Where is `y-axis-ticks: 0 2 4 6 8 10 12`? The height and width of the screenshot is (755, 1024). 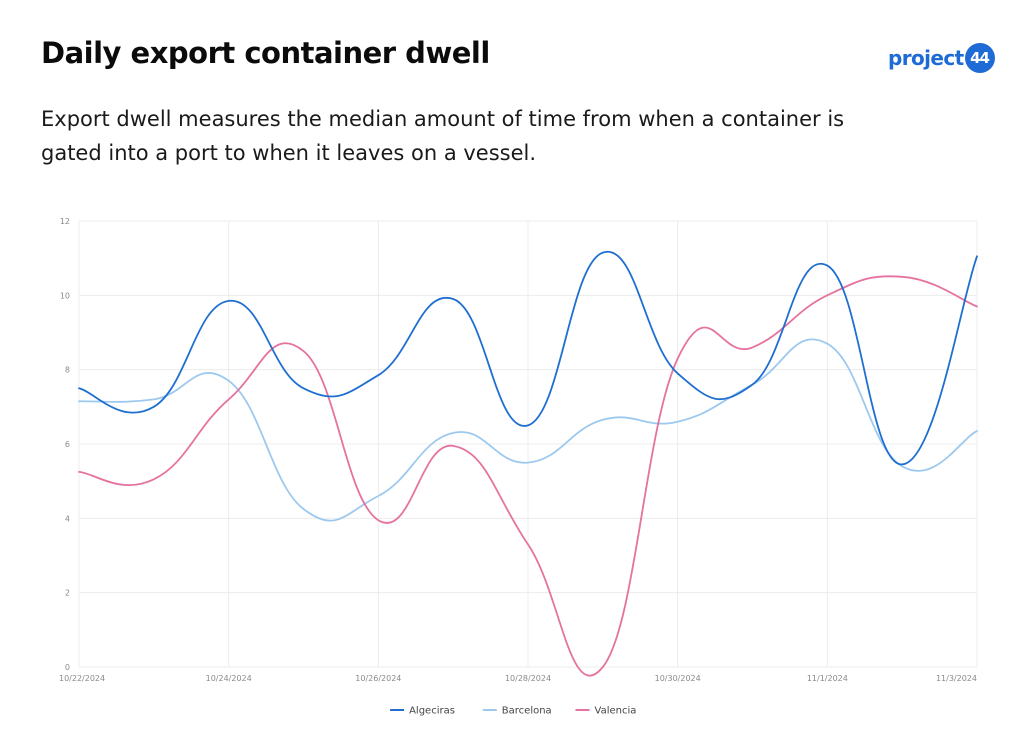 y-axis-ticks: 0 2 4 6 8 10 12 is located at coordinates (65, 444).